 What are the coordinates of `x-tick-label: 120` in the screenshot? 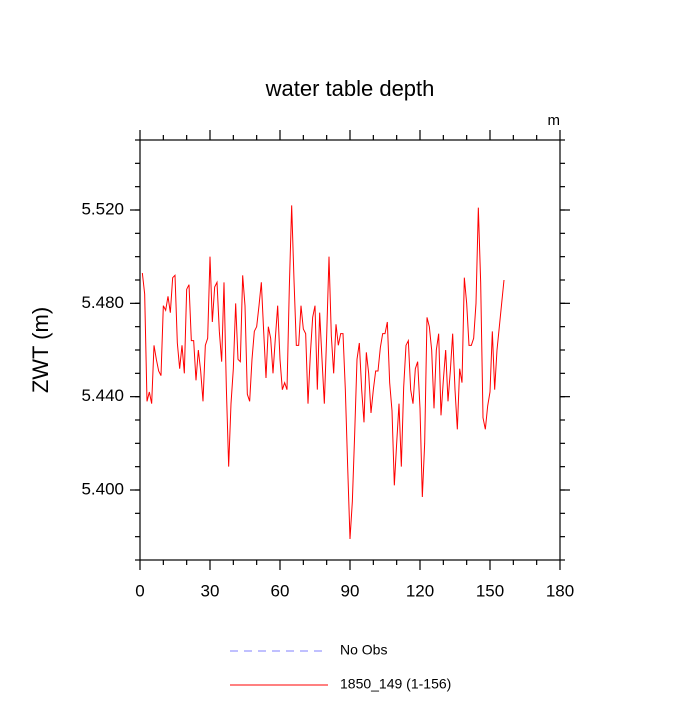 It's located at (420, 590).